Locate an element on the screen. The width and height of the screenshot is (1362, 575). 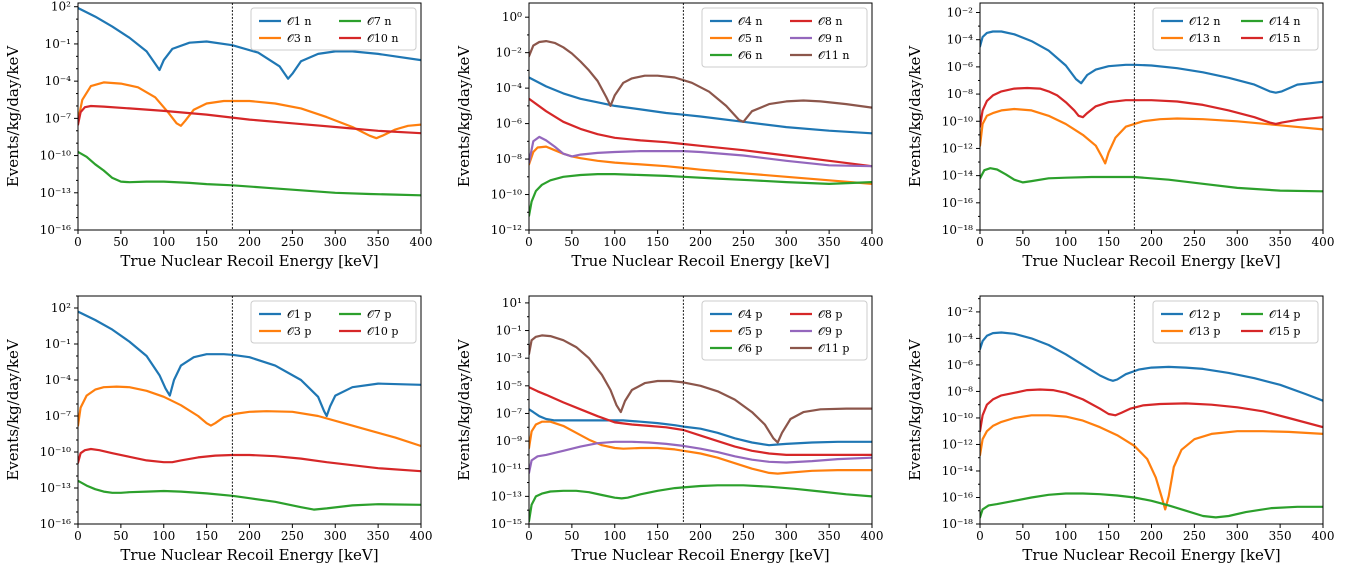
legend-label: 𝒪11 p is located at coordinates (833, 348).